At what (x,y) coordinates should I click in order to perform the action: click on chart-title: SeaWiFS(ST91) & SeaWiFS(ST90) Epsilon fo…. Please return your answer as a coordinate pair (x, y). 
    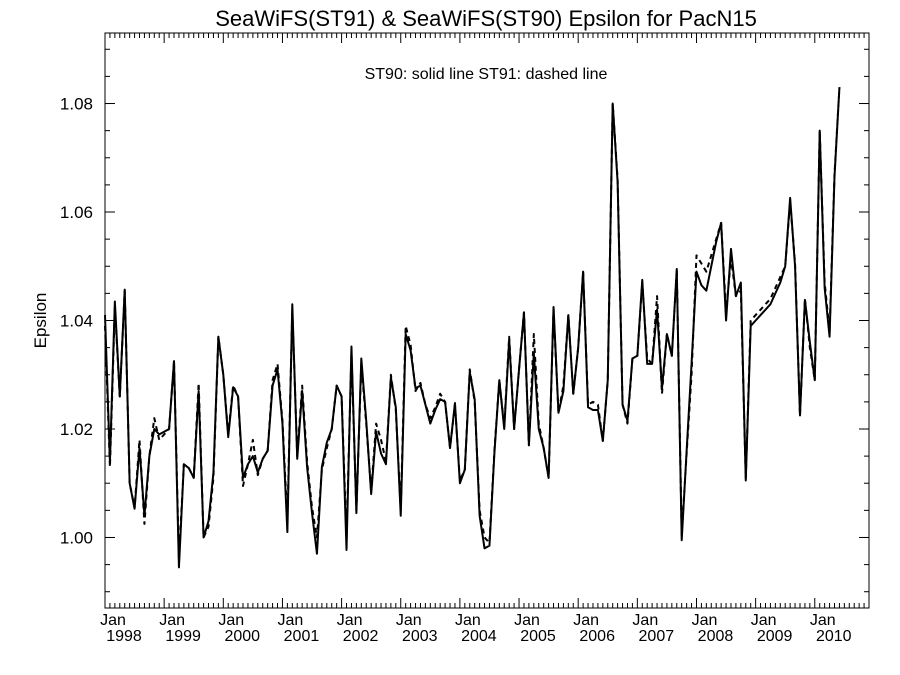
    Looking at the image, I should click on (486, 18).